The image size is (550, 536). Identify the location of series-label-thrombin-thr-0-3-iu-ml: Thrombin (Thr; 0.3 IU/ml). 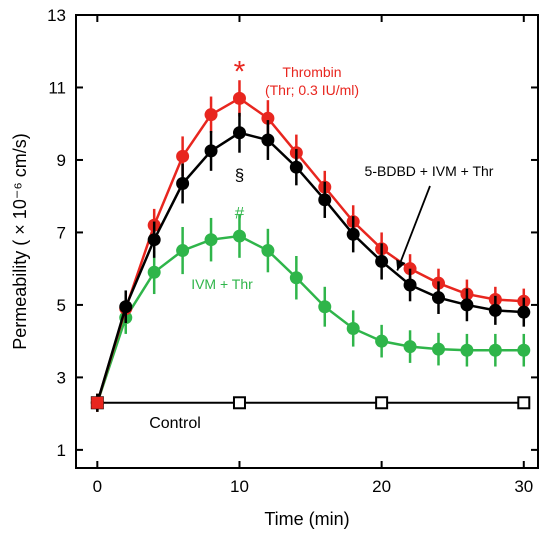
(312, 81).